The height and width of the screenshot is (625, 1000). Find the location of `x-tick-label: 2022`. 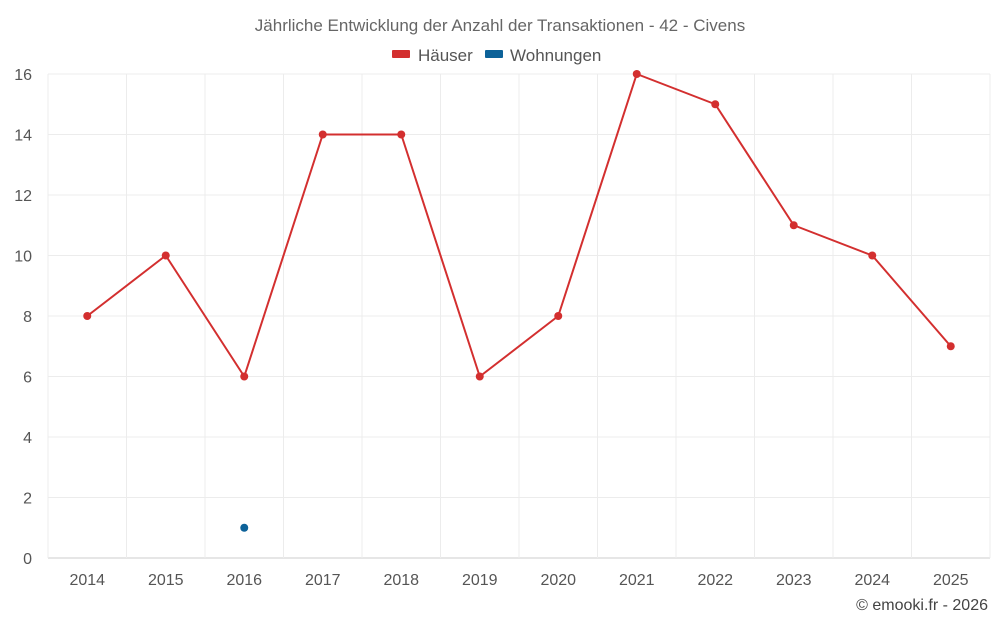

x-tick-label: 2022 is located at coordinates (715, 580).